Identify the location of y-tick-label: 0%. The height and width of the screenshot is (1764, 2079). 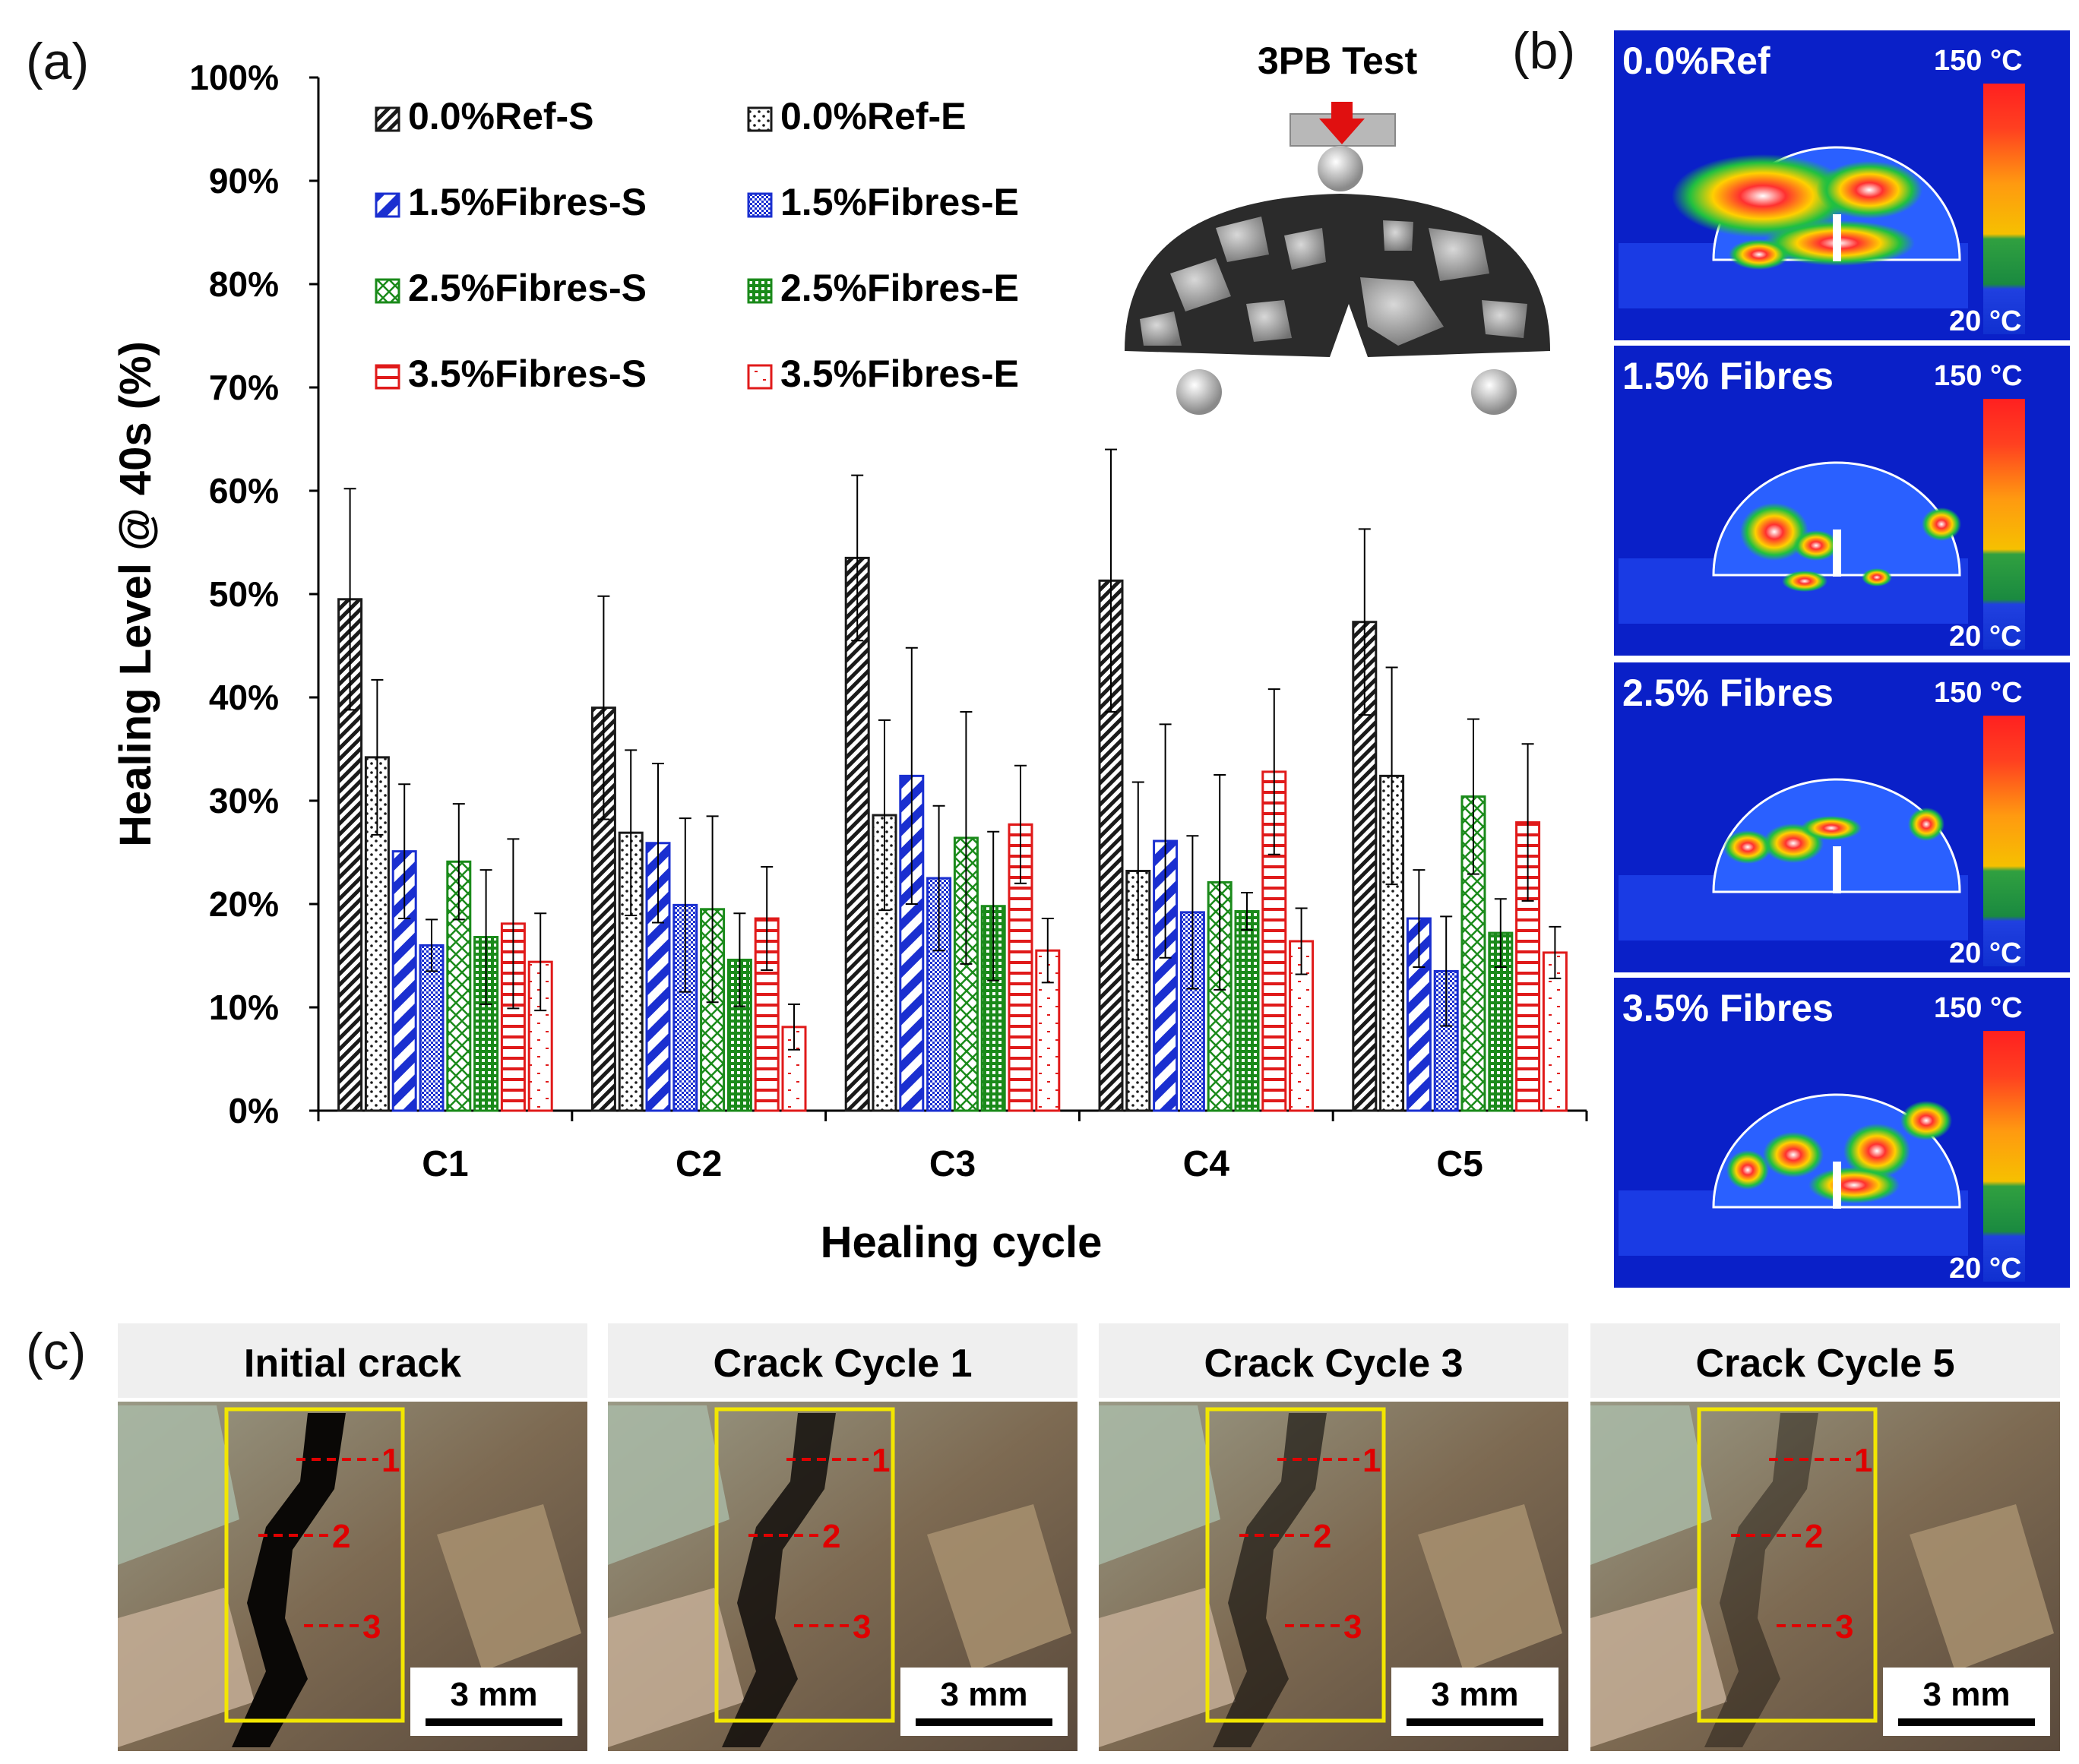
(254, 1110).